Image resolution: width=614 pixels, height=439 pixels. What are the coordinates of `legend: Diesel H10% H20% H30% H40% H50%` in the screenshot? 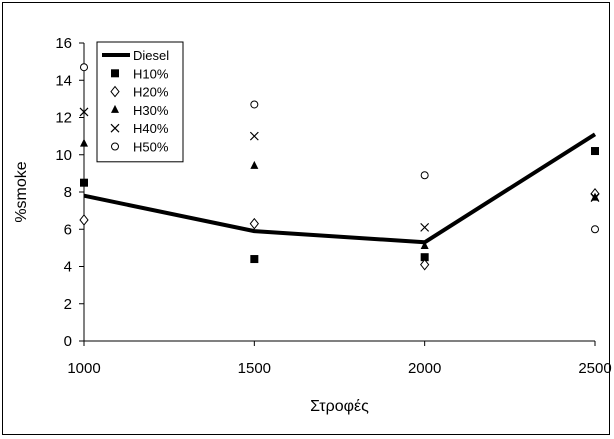 It's located at (140, 102).